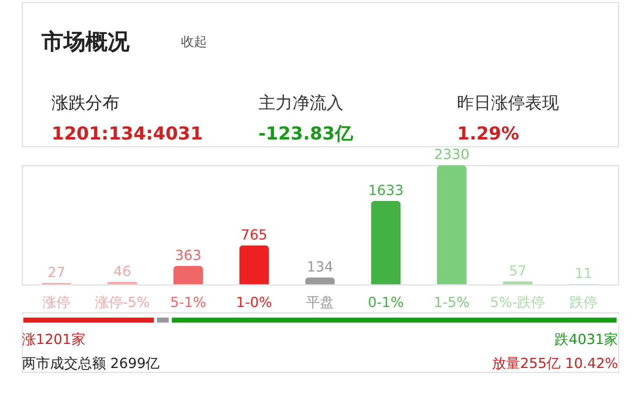 The image size is (640, 415). What do you see at coordinates (254, 235) in the screenshot?
I see `data-label: 765` at bounding box center [254, 235].